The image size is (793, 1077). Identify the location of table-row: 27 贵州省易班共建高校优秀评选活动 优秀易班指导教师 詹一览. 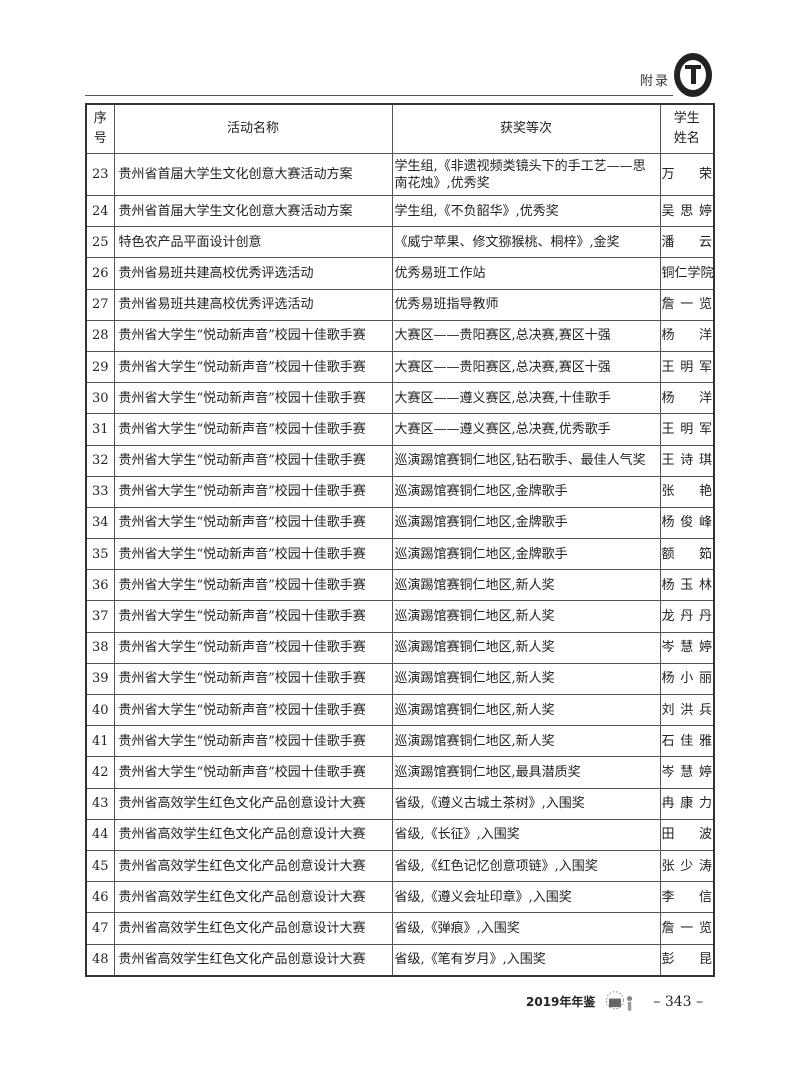
(400, 304).